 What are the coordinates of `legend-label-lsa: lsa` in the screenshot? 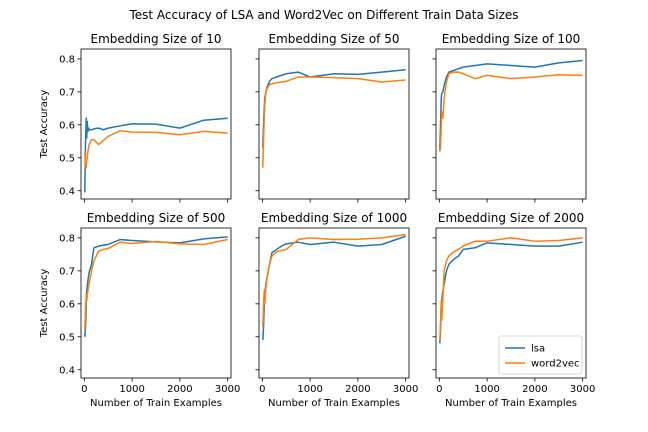 It's located at (538, 349).